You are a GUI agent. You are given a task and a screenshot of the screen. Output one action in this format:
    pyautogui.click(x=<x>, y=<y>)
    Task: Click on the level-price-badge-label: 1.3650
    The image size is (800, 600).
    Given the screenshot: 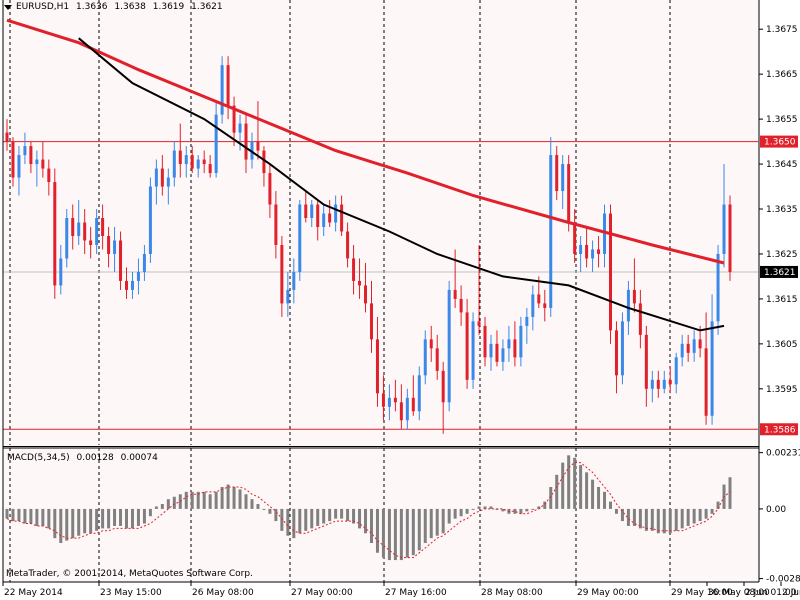 What is the action you would take?
    pyautogui.click(x=780, y=143)
    